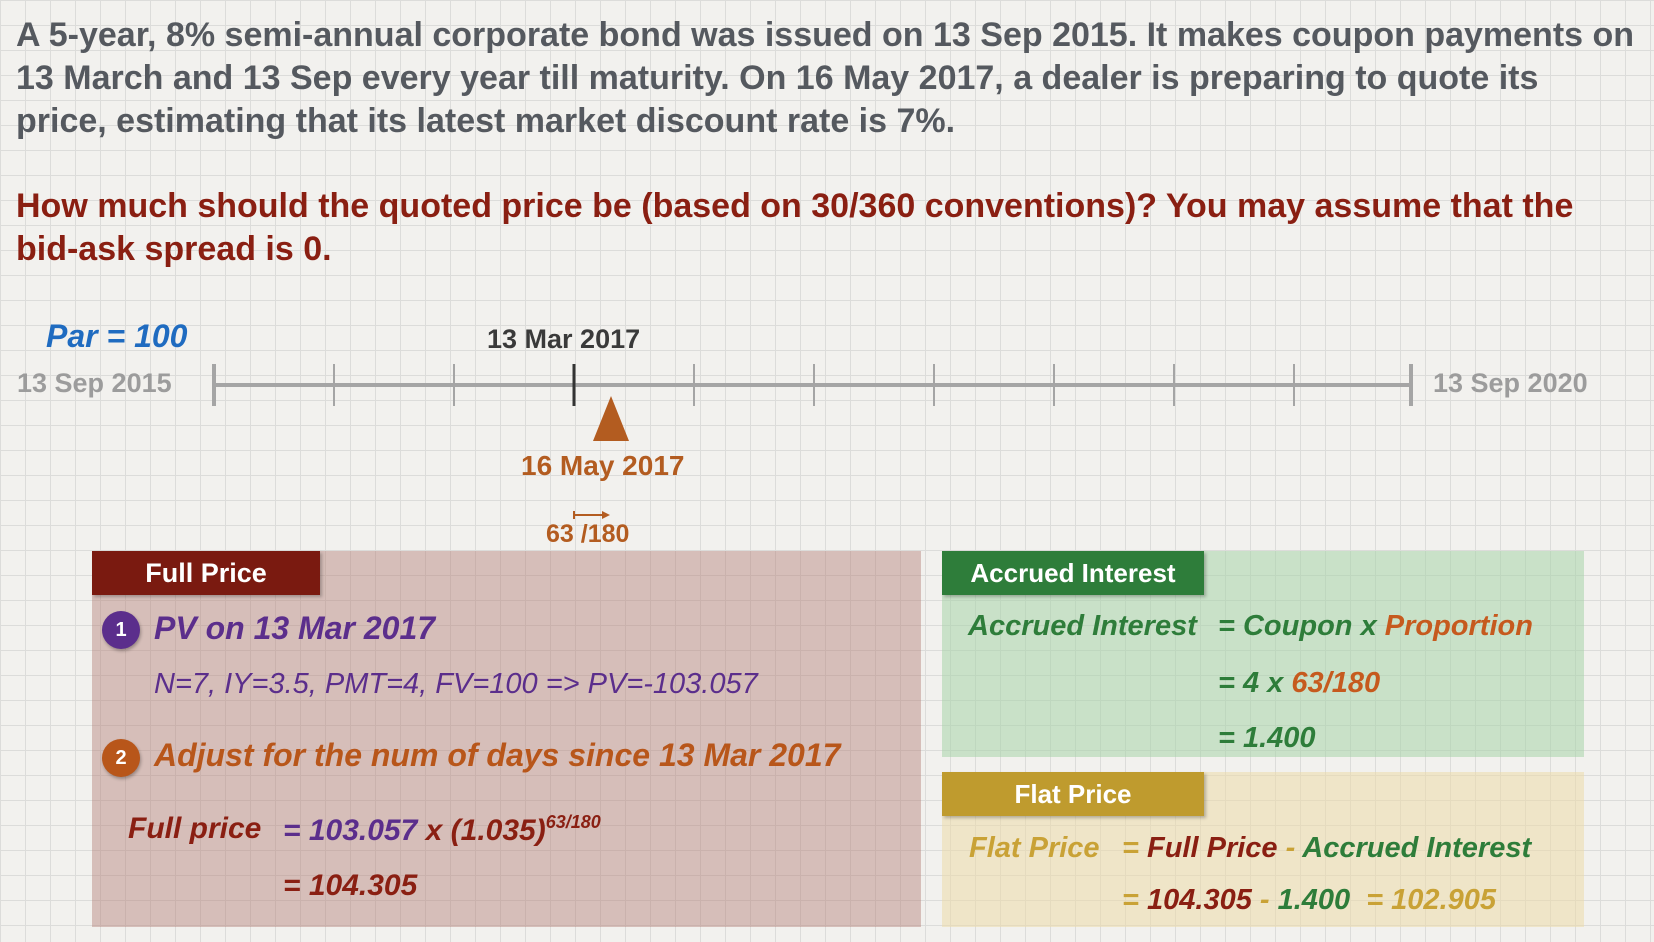 Image resolution: width=1654 pixels, height=942 pixels. I want to click on step-1-title: PV on 13 Mar 2017, so click(295, 628).